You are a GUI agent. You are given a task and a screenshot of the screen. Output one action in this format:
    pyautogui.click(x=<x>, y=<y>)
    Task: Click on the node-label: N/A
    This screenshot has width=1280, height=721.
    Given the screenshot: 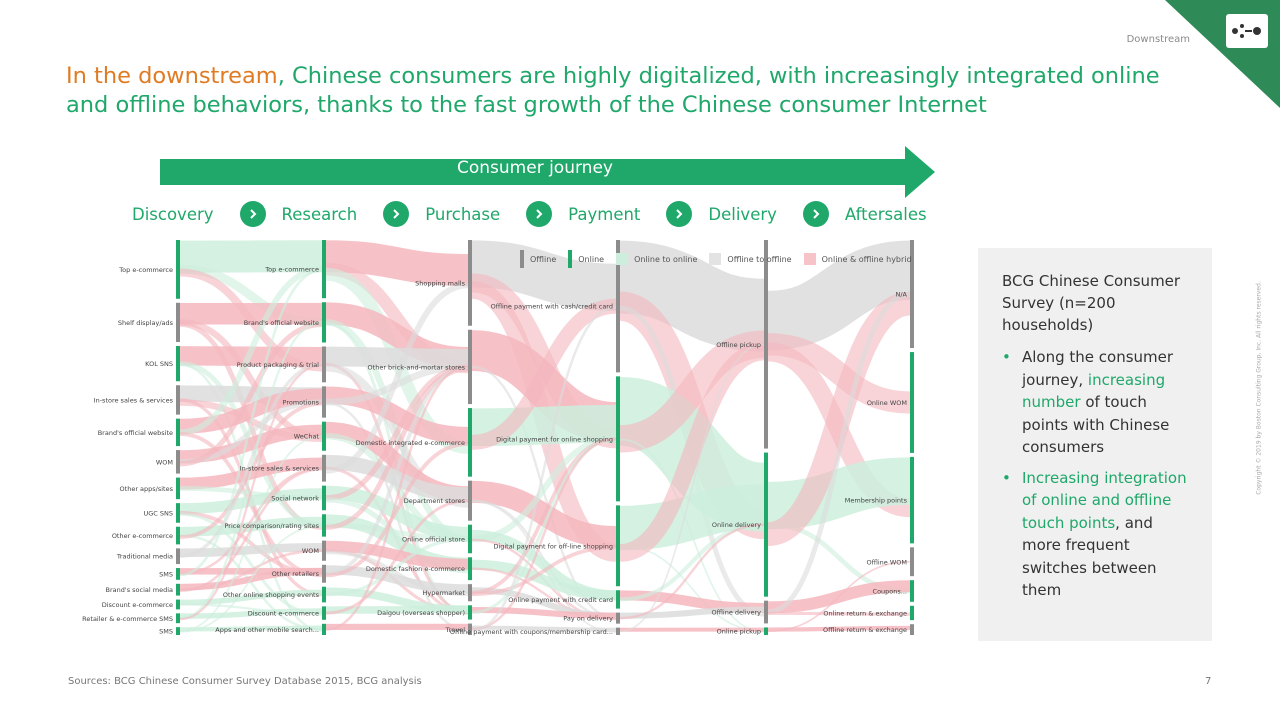 What is the action you would take?
    pyautogui.click(x=902, y=295)
    